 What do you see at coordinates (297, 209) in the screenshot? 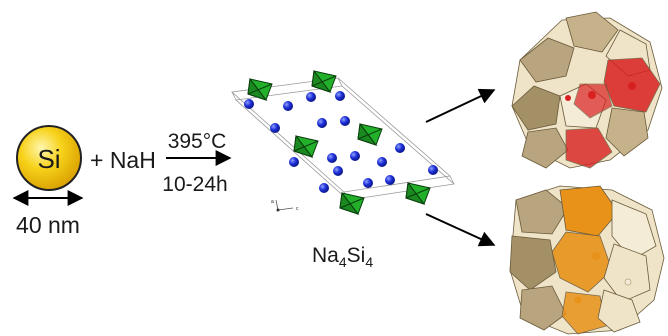
I see `axis-label-c: c` at bounding box center [297, 209].